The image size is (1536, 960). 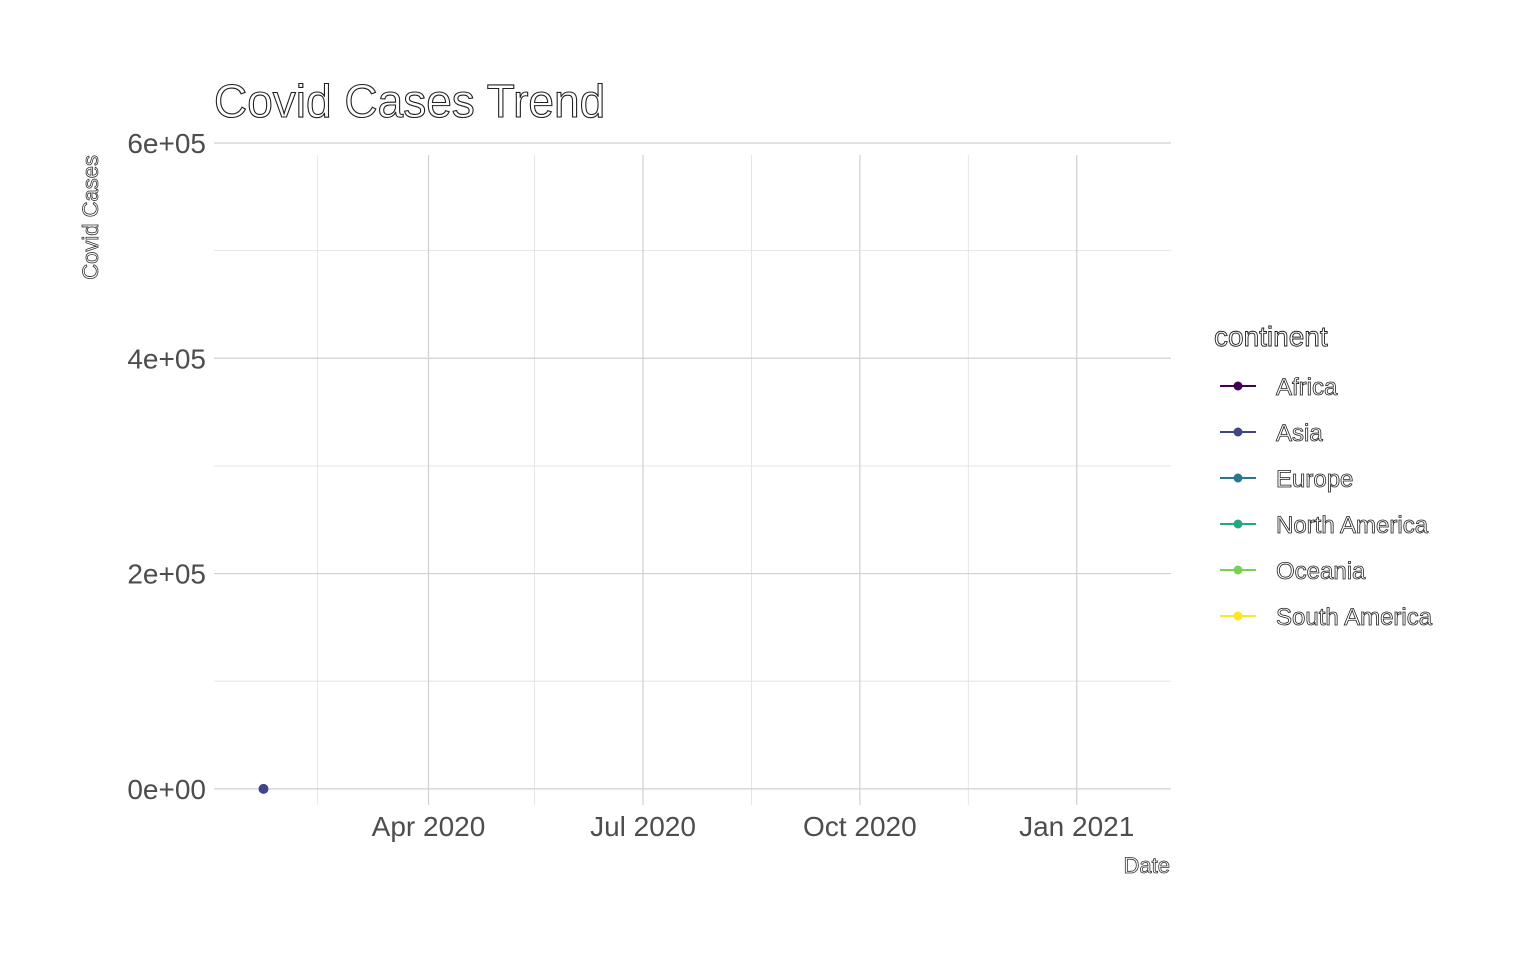 What do you see at coordinates (166, 574) in the screenshot?
I see `y-tick-label: 2e+05` at bounding box center [166, 574].